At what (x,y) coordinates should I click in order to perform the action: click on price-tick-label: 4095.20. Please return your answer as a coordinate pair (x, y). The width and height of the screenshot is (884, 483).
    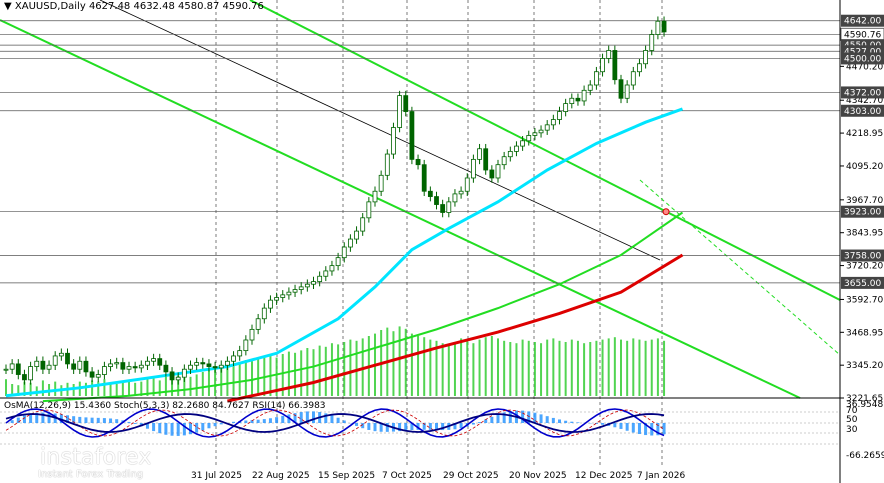
    Looking at the image, I should click on (864, 167).